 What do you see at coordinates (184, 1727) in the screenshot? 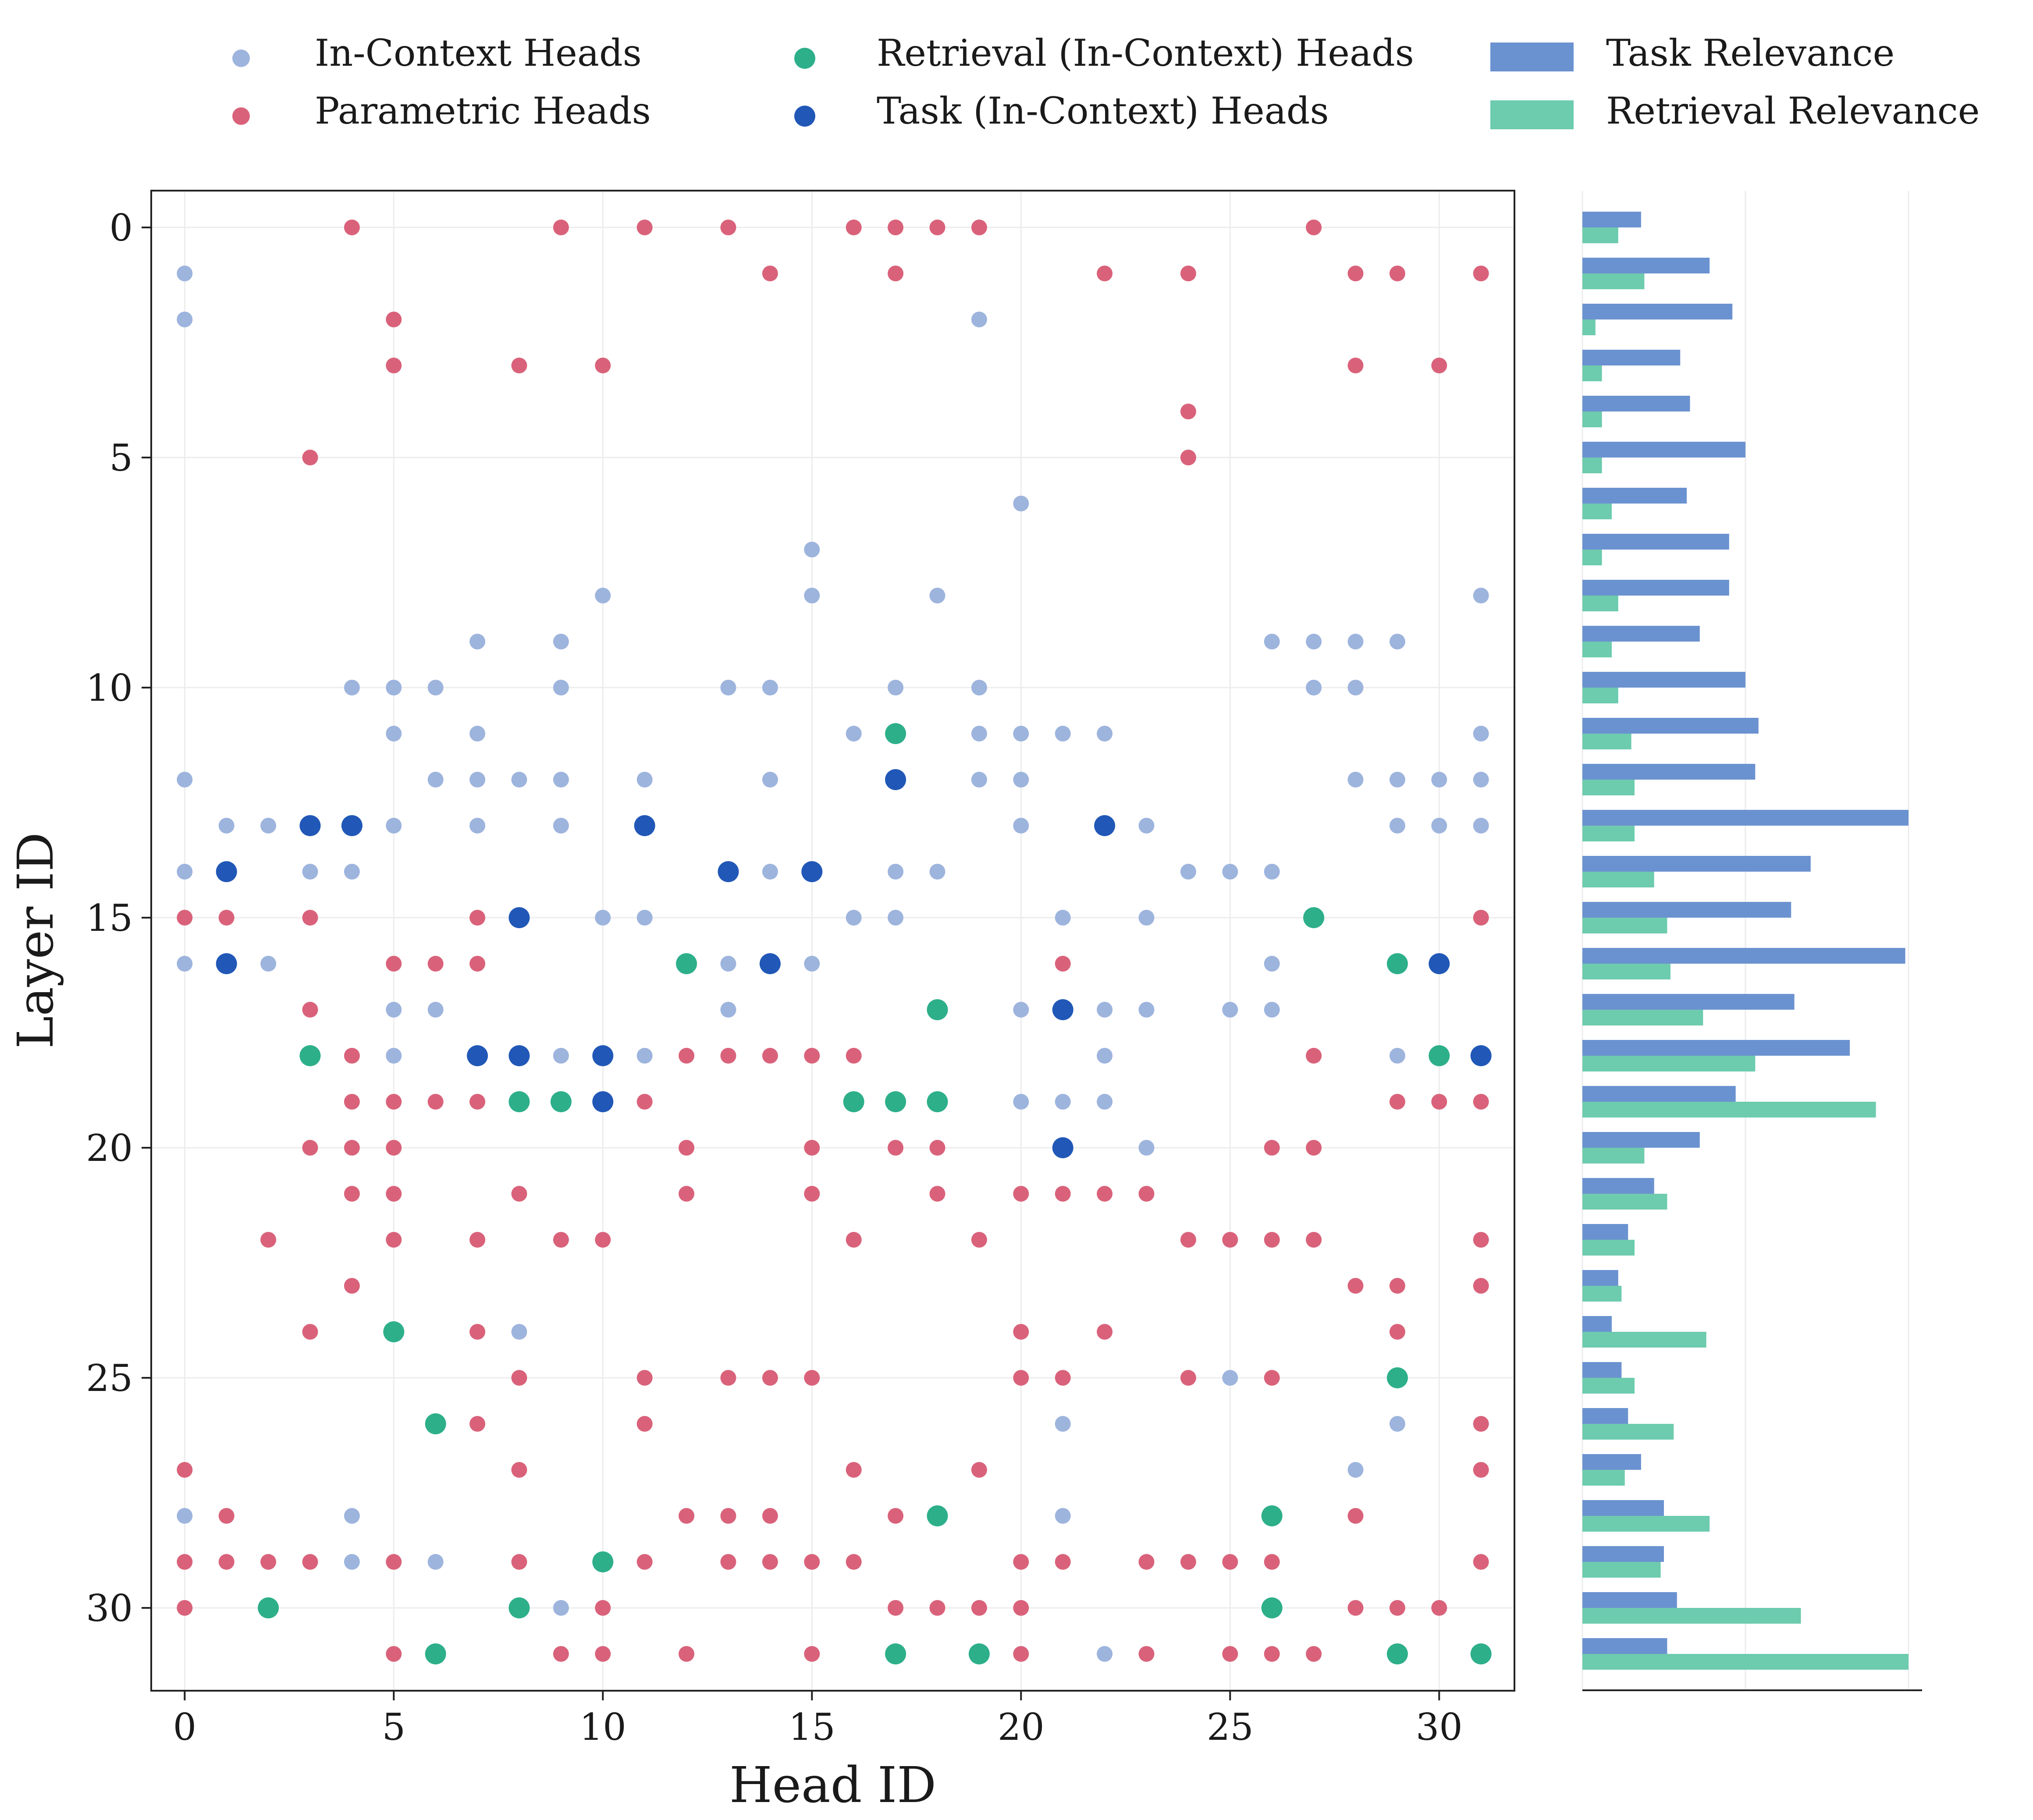
I see `x-tick-label: 0` at bounding box center [184, 1727].